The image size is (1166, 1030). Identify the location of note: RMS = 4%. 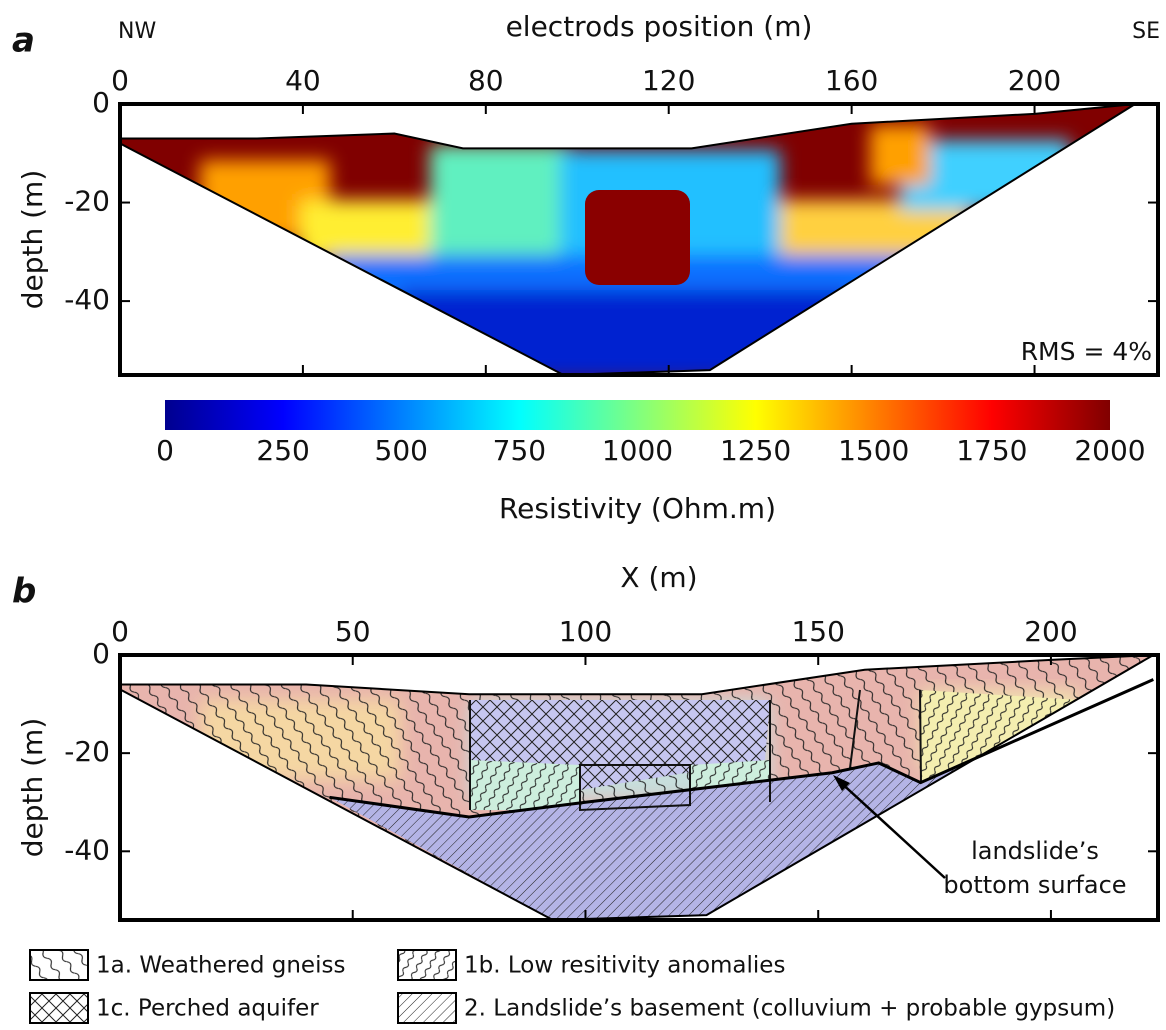
(1086, 351).